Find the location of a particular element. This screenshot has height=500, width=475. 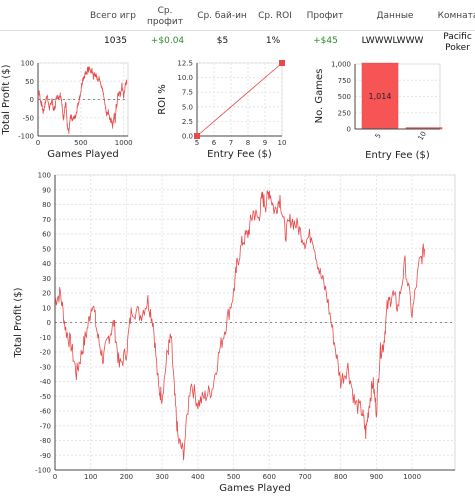

x-tick-label: 300 is located at coordinates (161, 477).